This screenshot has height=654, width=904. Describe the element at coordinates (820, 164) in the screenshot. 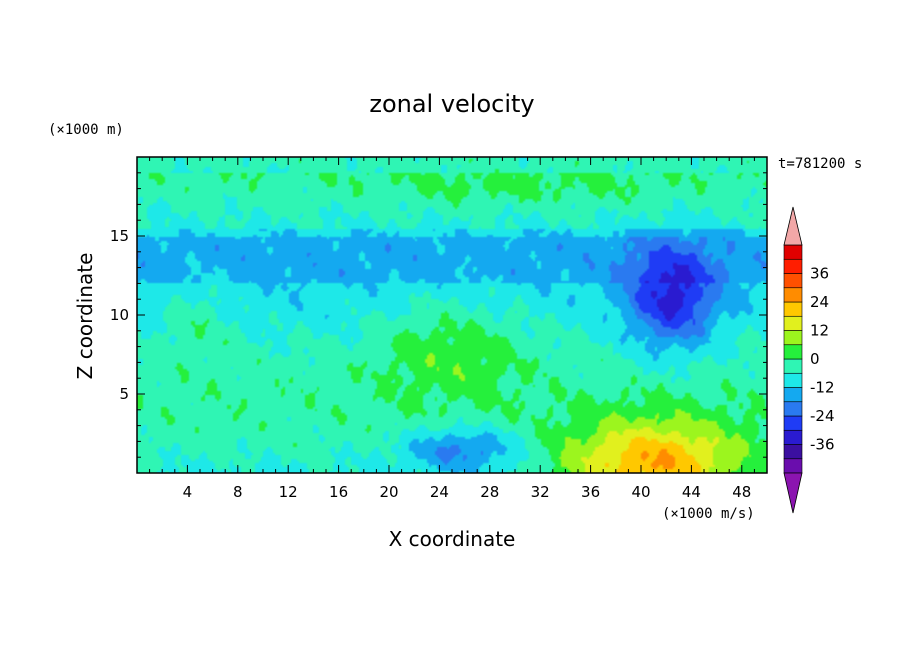

I see `time-label: t=781200 s` at that location.